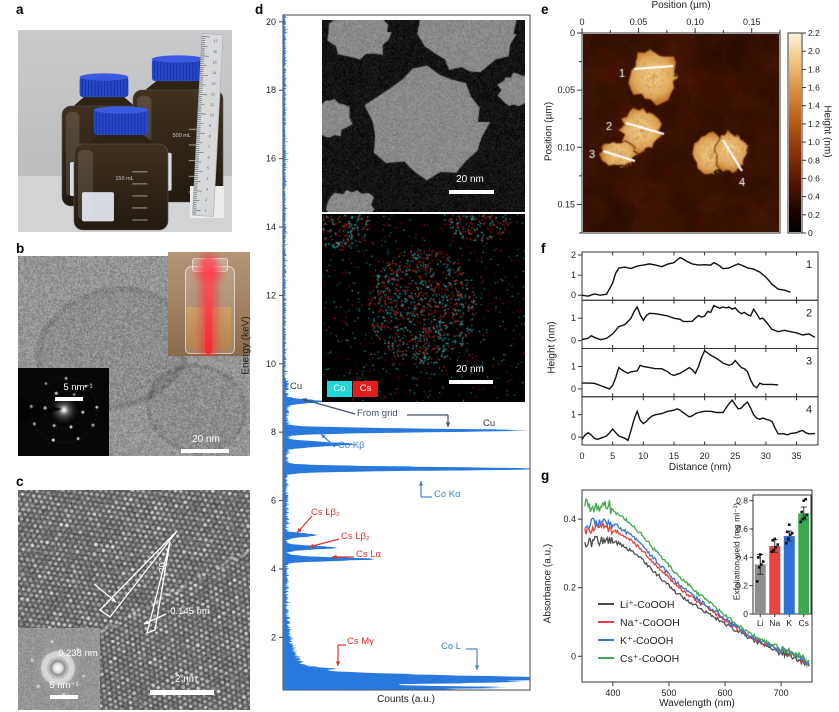  What do you see at coordinates (212, 105) in the screenshot?
I see `svg-text: 11` at bounding box center [212, 105].